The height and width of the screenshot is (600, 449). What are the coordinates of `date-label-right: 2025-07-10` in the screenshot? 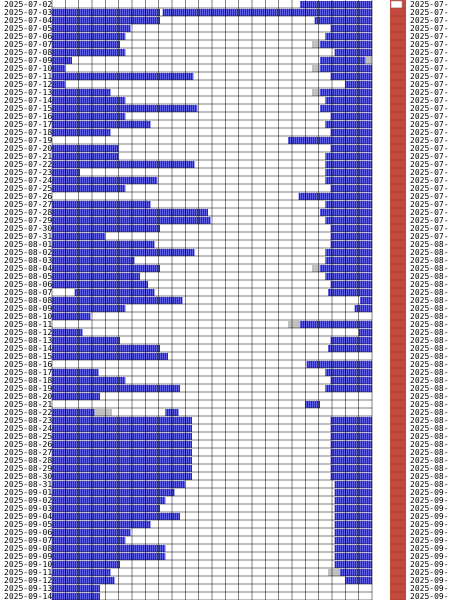 It's located at (429, 68).